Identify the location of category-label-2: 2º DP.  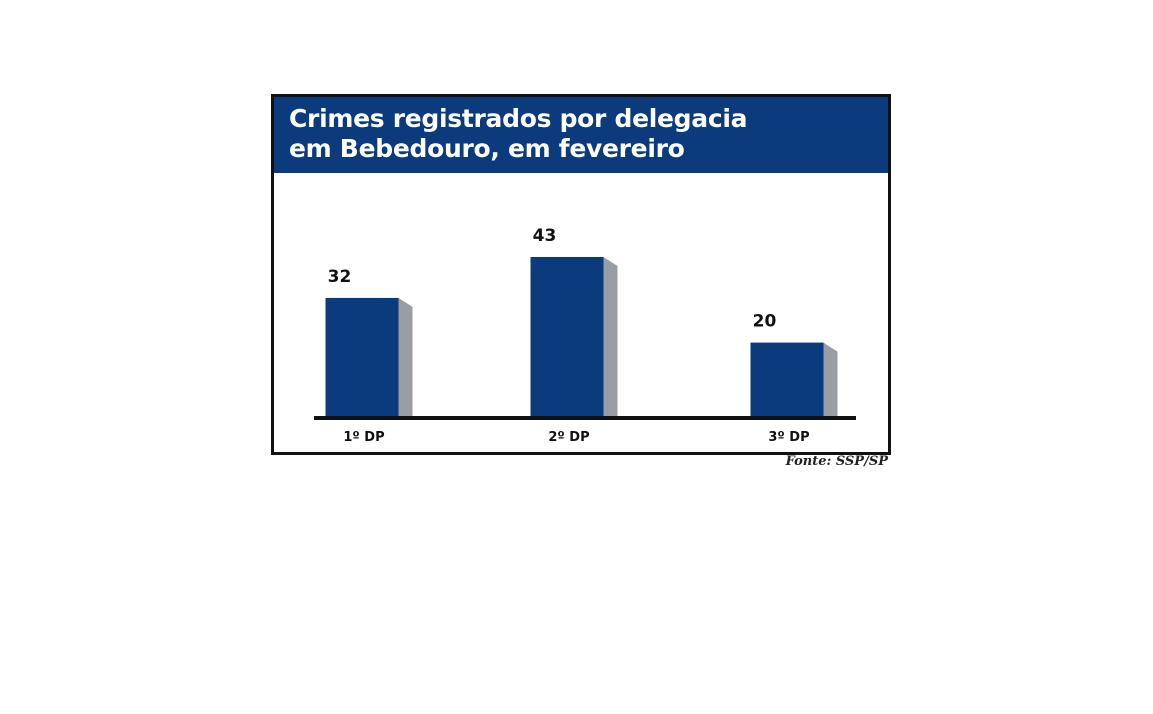
(568, 437).